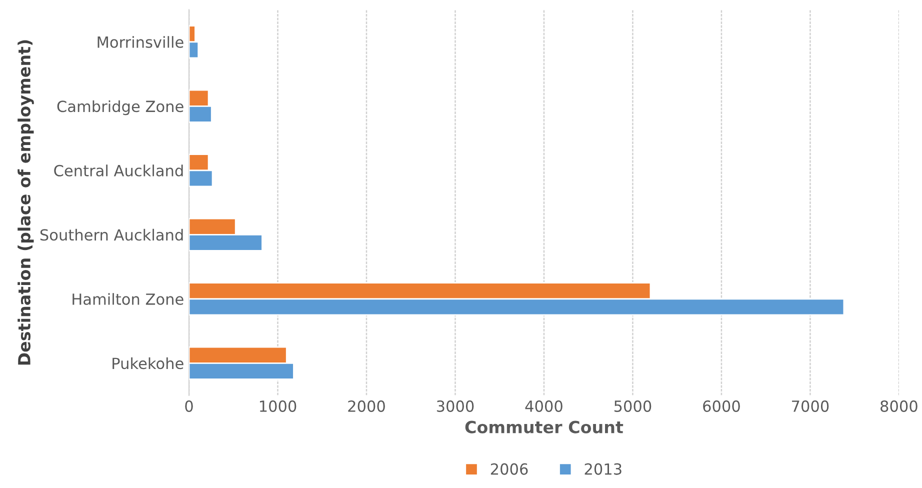 This screenshot has height=488, width=922. What do you see at coordinates (603, 469) in the screenshot?
I see `legend-label: 2013` at bounding box center [603, 469].